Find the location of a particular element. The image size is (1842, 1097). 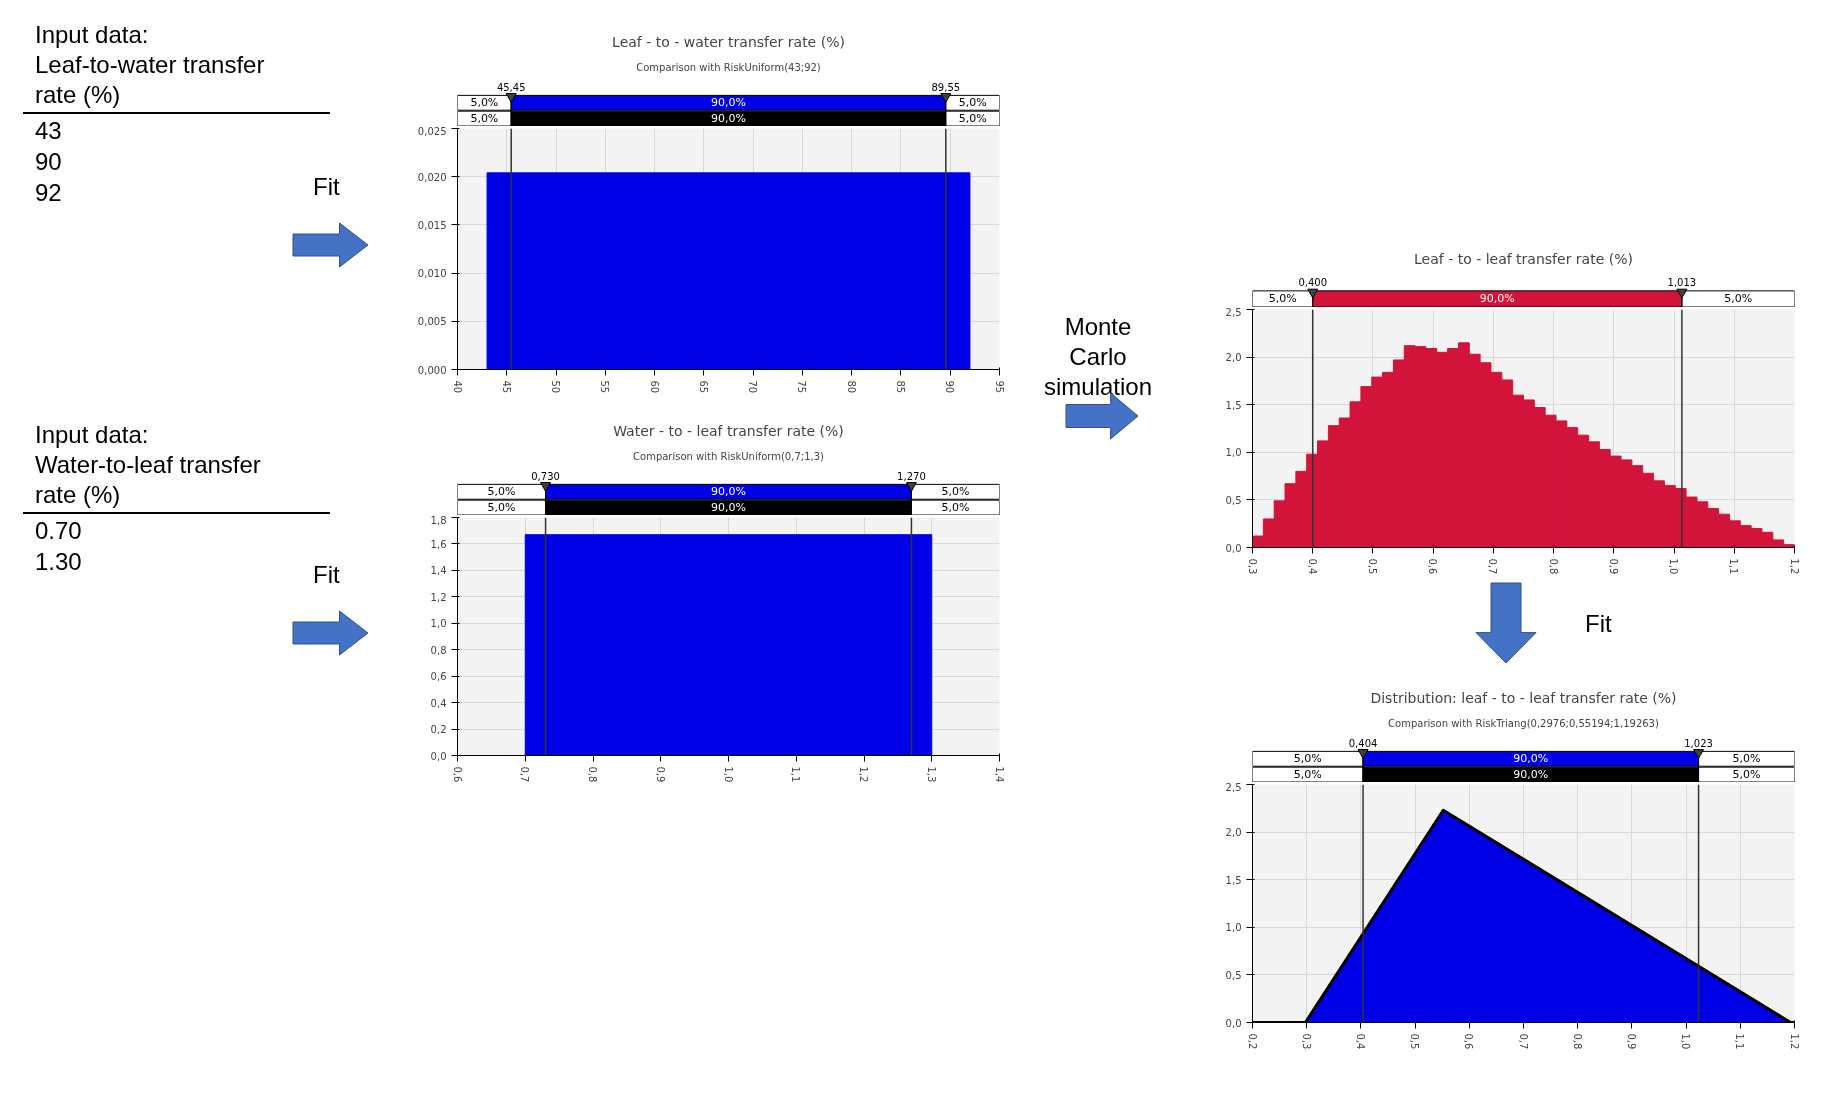

ref-line-label: 1,013 is located at coordinates (1682, 283).